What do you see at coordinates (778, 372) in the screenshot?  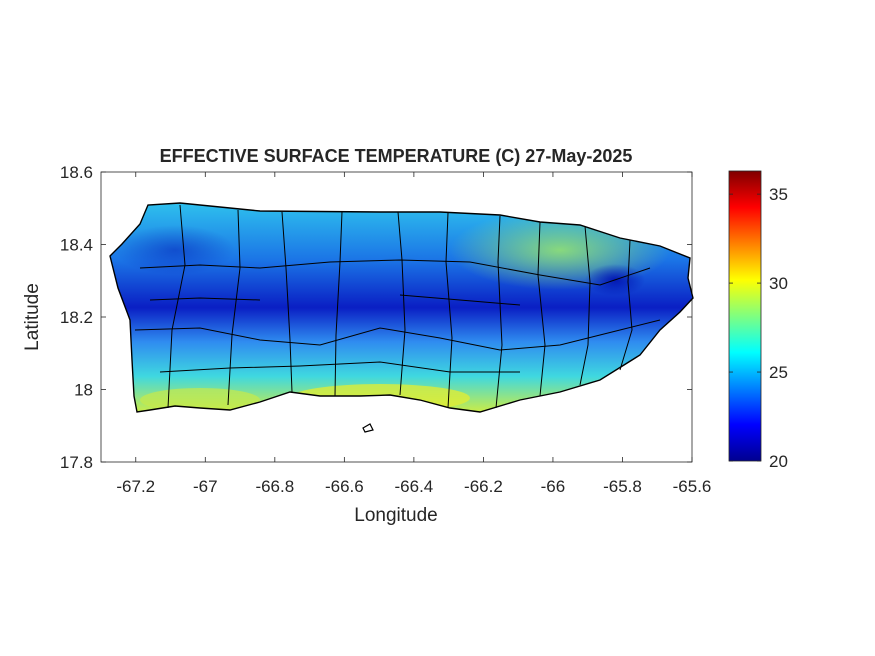 I see `colorbar-tick-label: 25` at bounding box center [778, 372].